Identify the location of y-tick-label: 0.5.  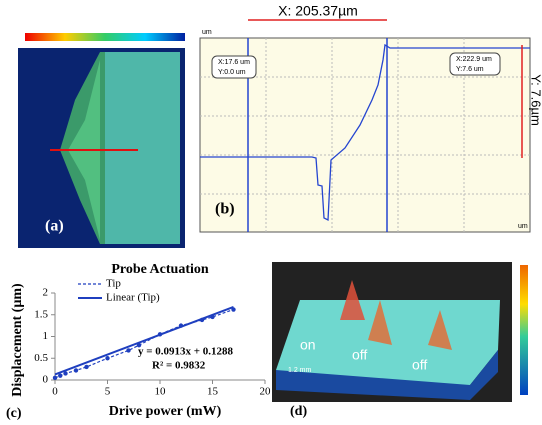
(41, 358).